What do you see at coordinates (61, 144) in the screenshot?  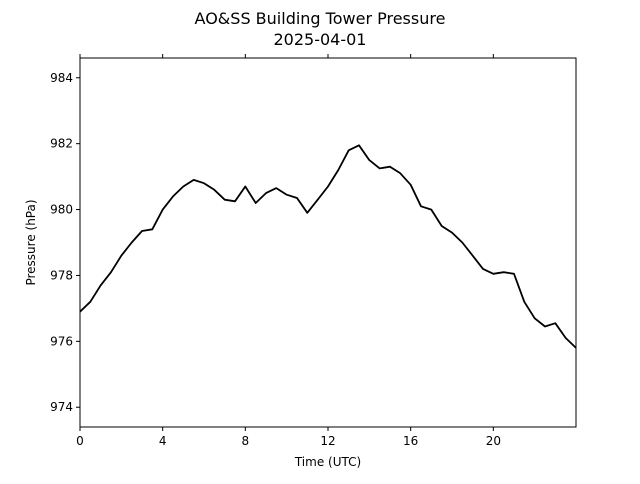 I see `y-tick-label: 982` at bounding box center [61, 144].